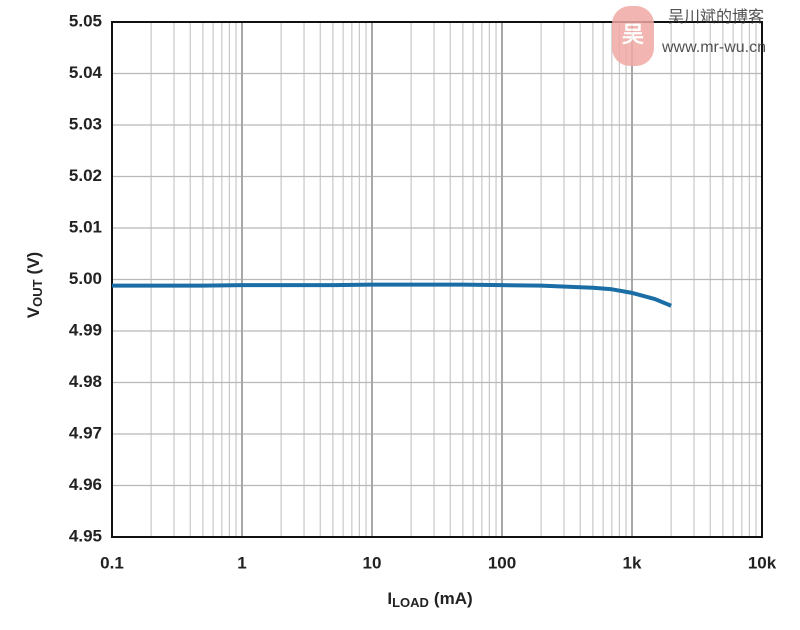  I want to click on y-tick-label: 5.01, so click(85, 226).